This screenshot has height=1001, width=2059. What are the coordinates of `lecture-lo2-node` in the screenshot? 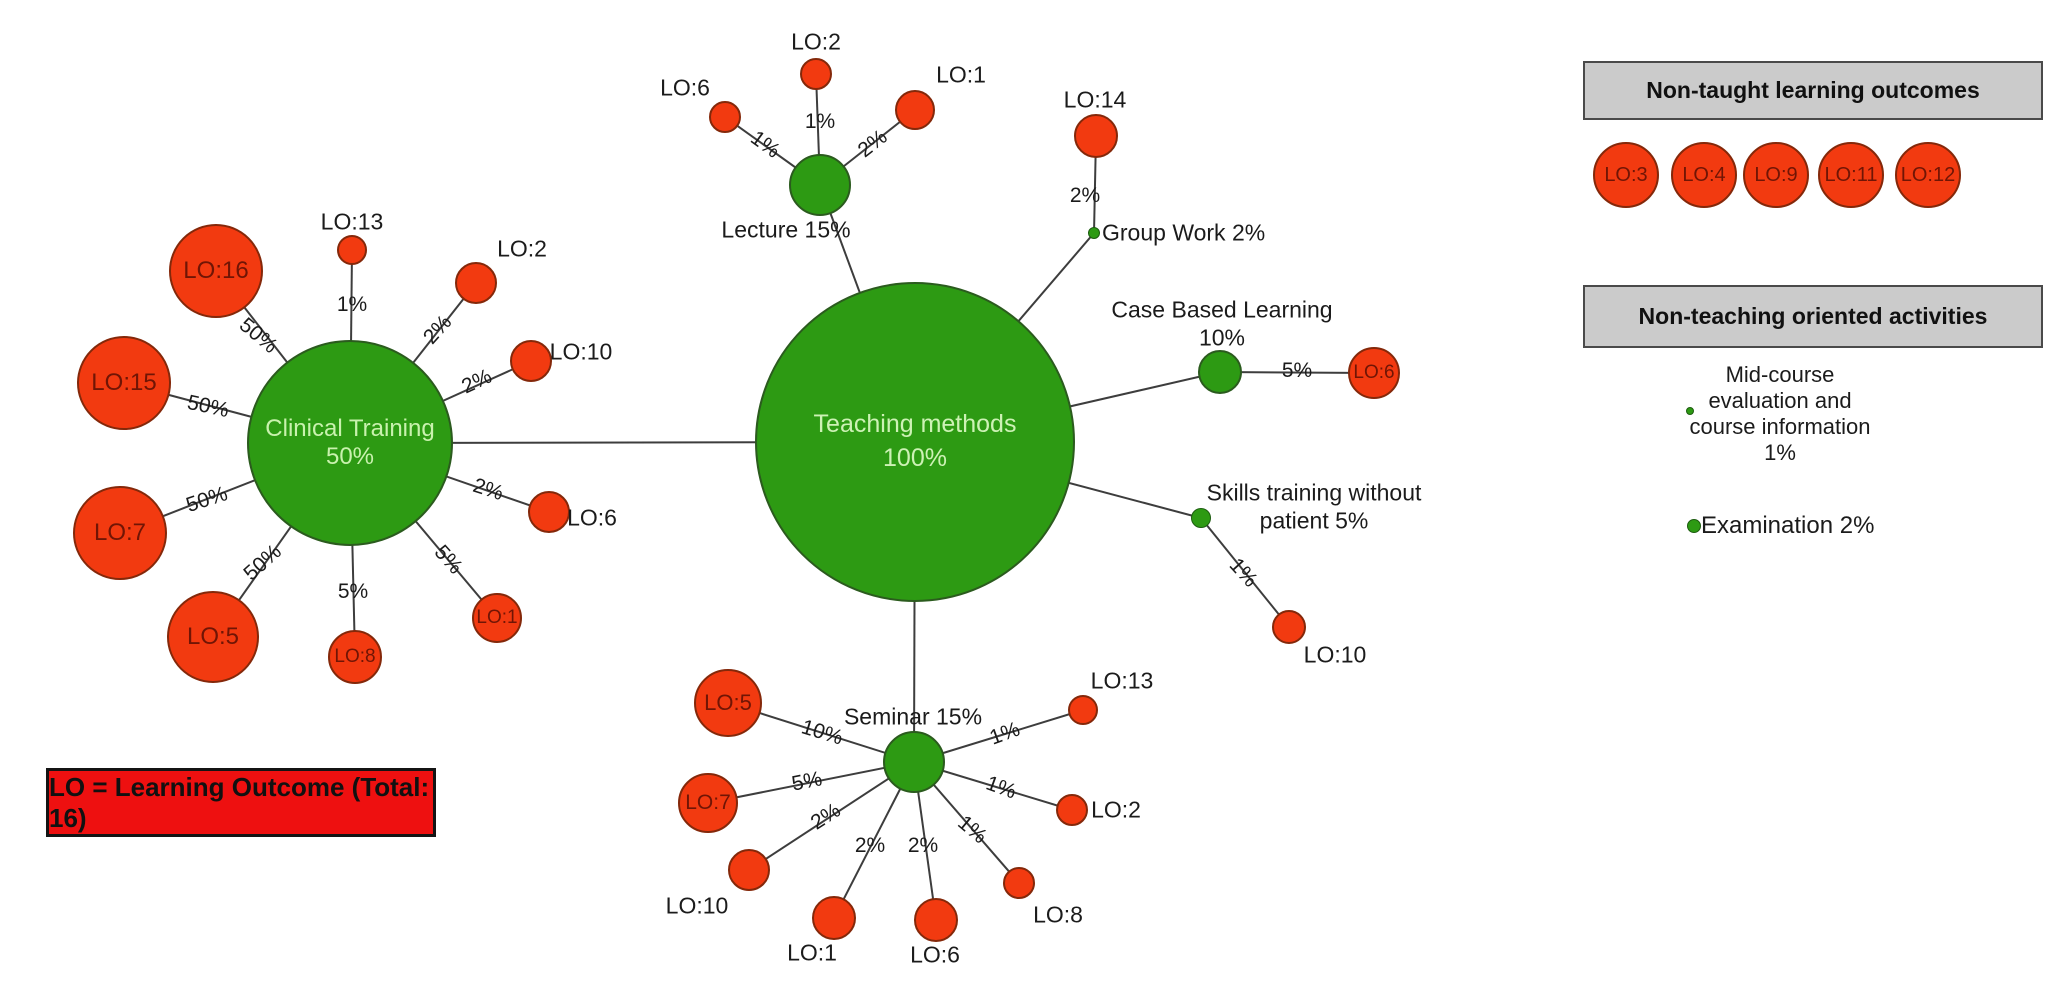 It's located at (816, 74).